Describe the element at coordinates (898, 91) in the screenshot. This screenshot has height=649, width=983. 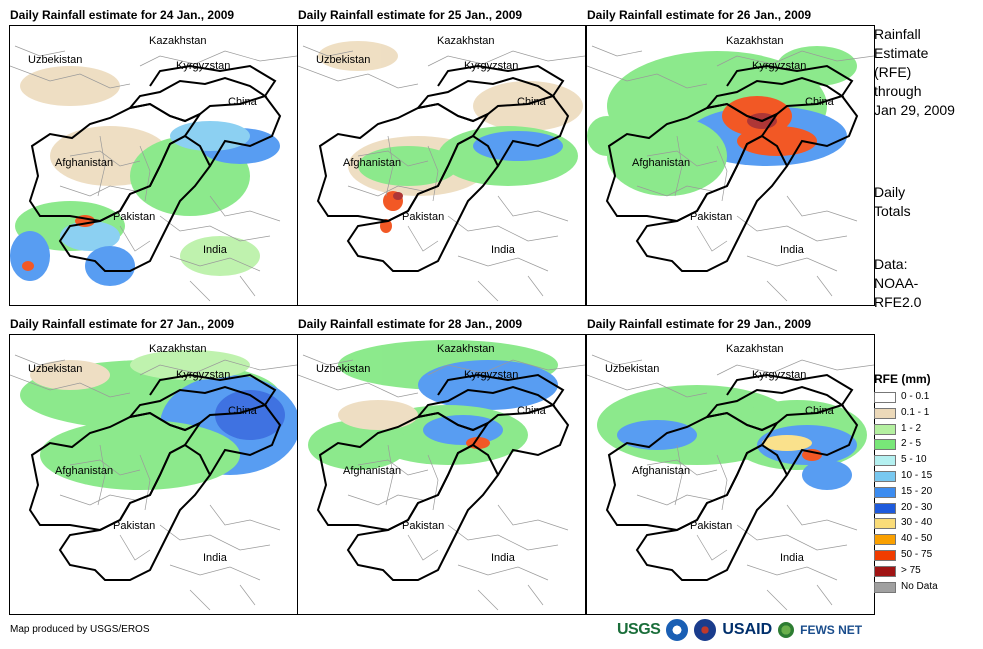
I see `side-through: through` at that location.